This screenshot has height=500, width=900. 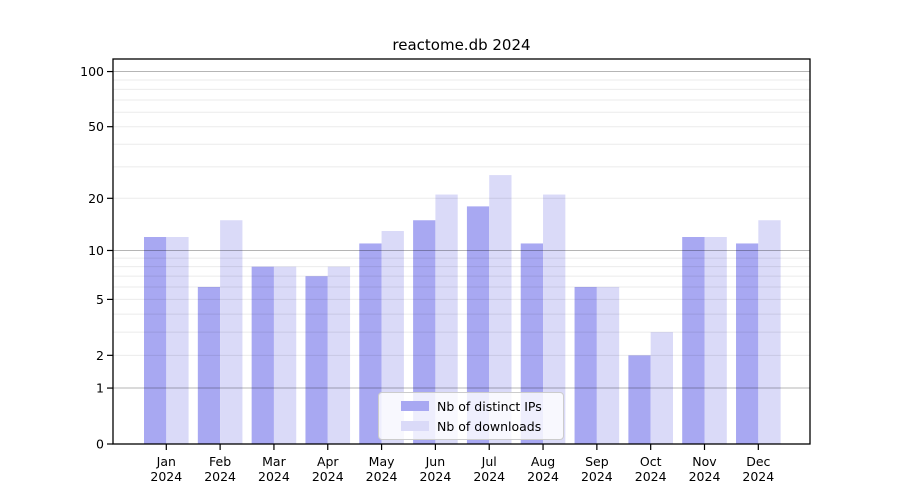 I want to click on legend: Nb of distinct IPs Nb of downloads, so click(x=471, y=416).